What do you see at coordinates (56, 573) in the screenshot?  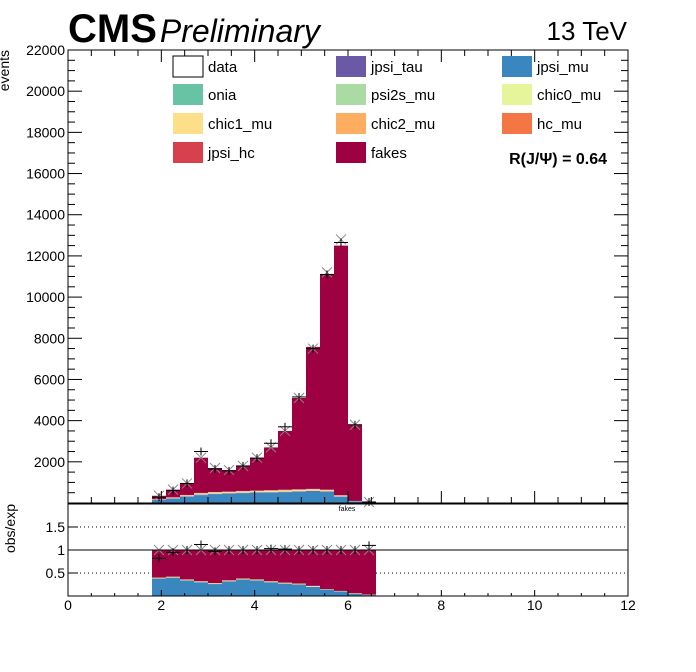 I see `ratio-y-tick-label: 0.5` at bounding box center [56, 573].